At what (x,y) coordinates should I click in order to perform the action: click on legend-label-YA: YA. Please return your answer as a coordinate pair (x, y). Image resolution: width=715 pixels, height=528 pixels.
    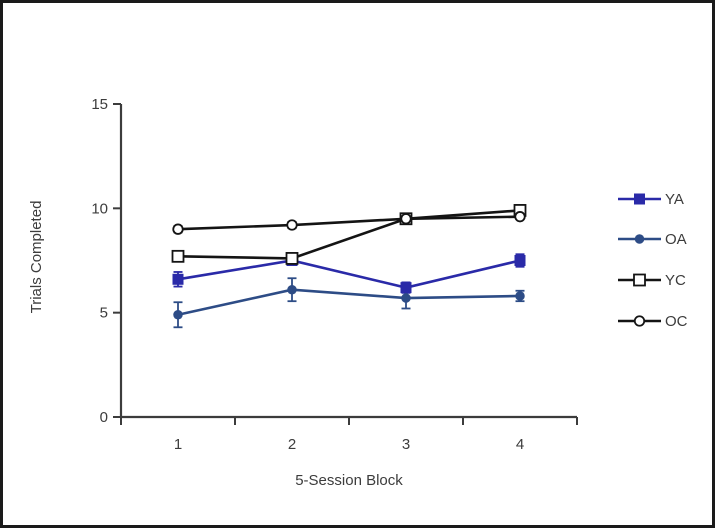
    Looking at the image, I should click on (674, 199).